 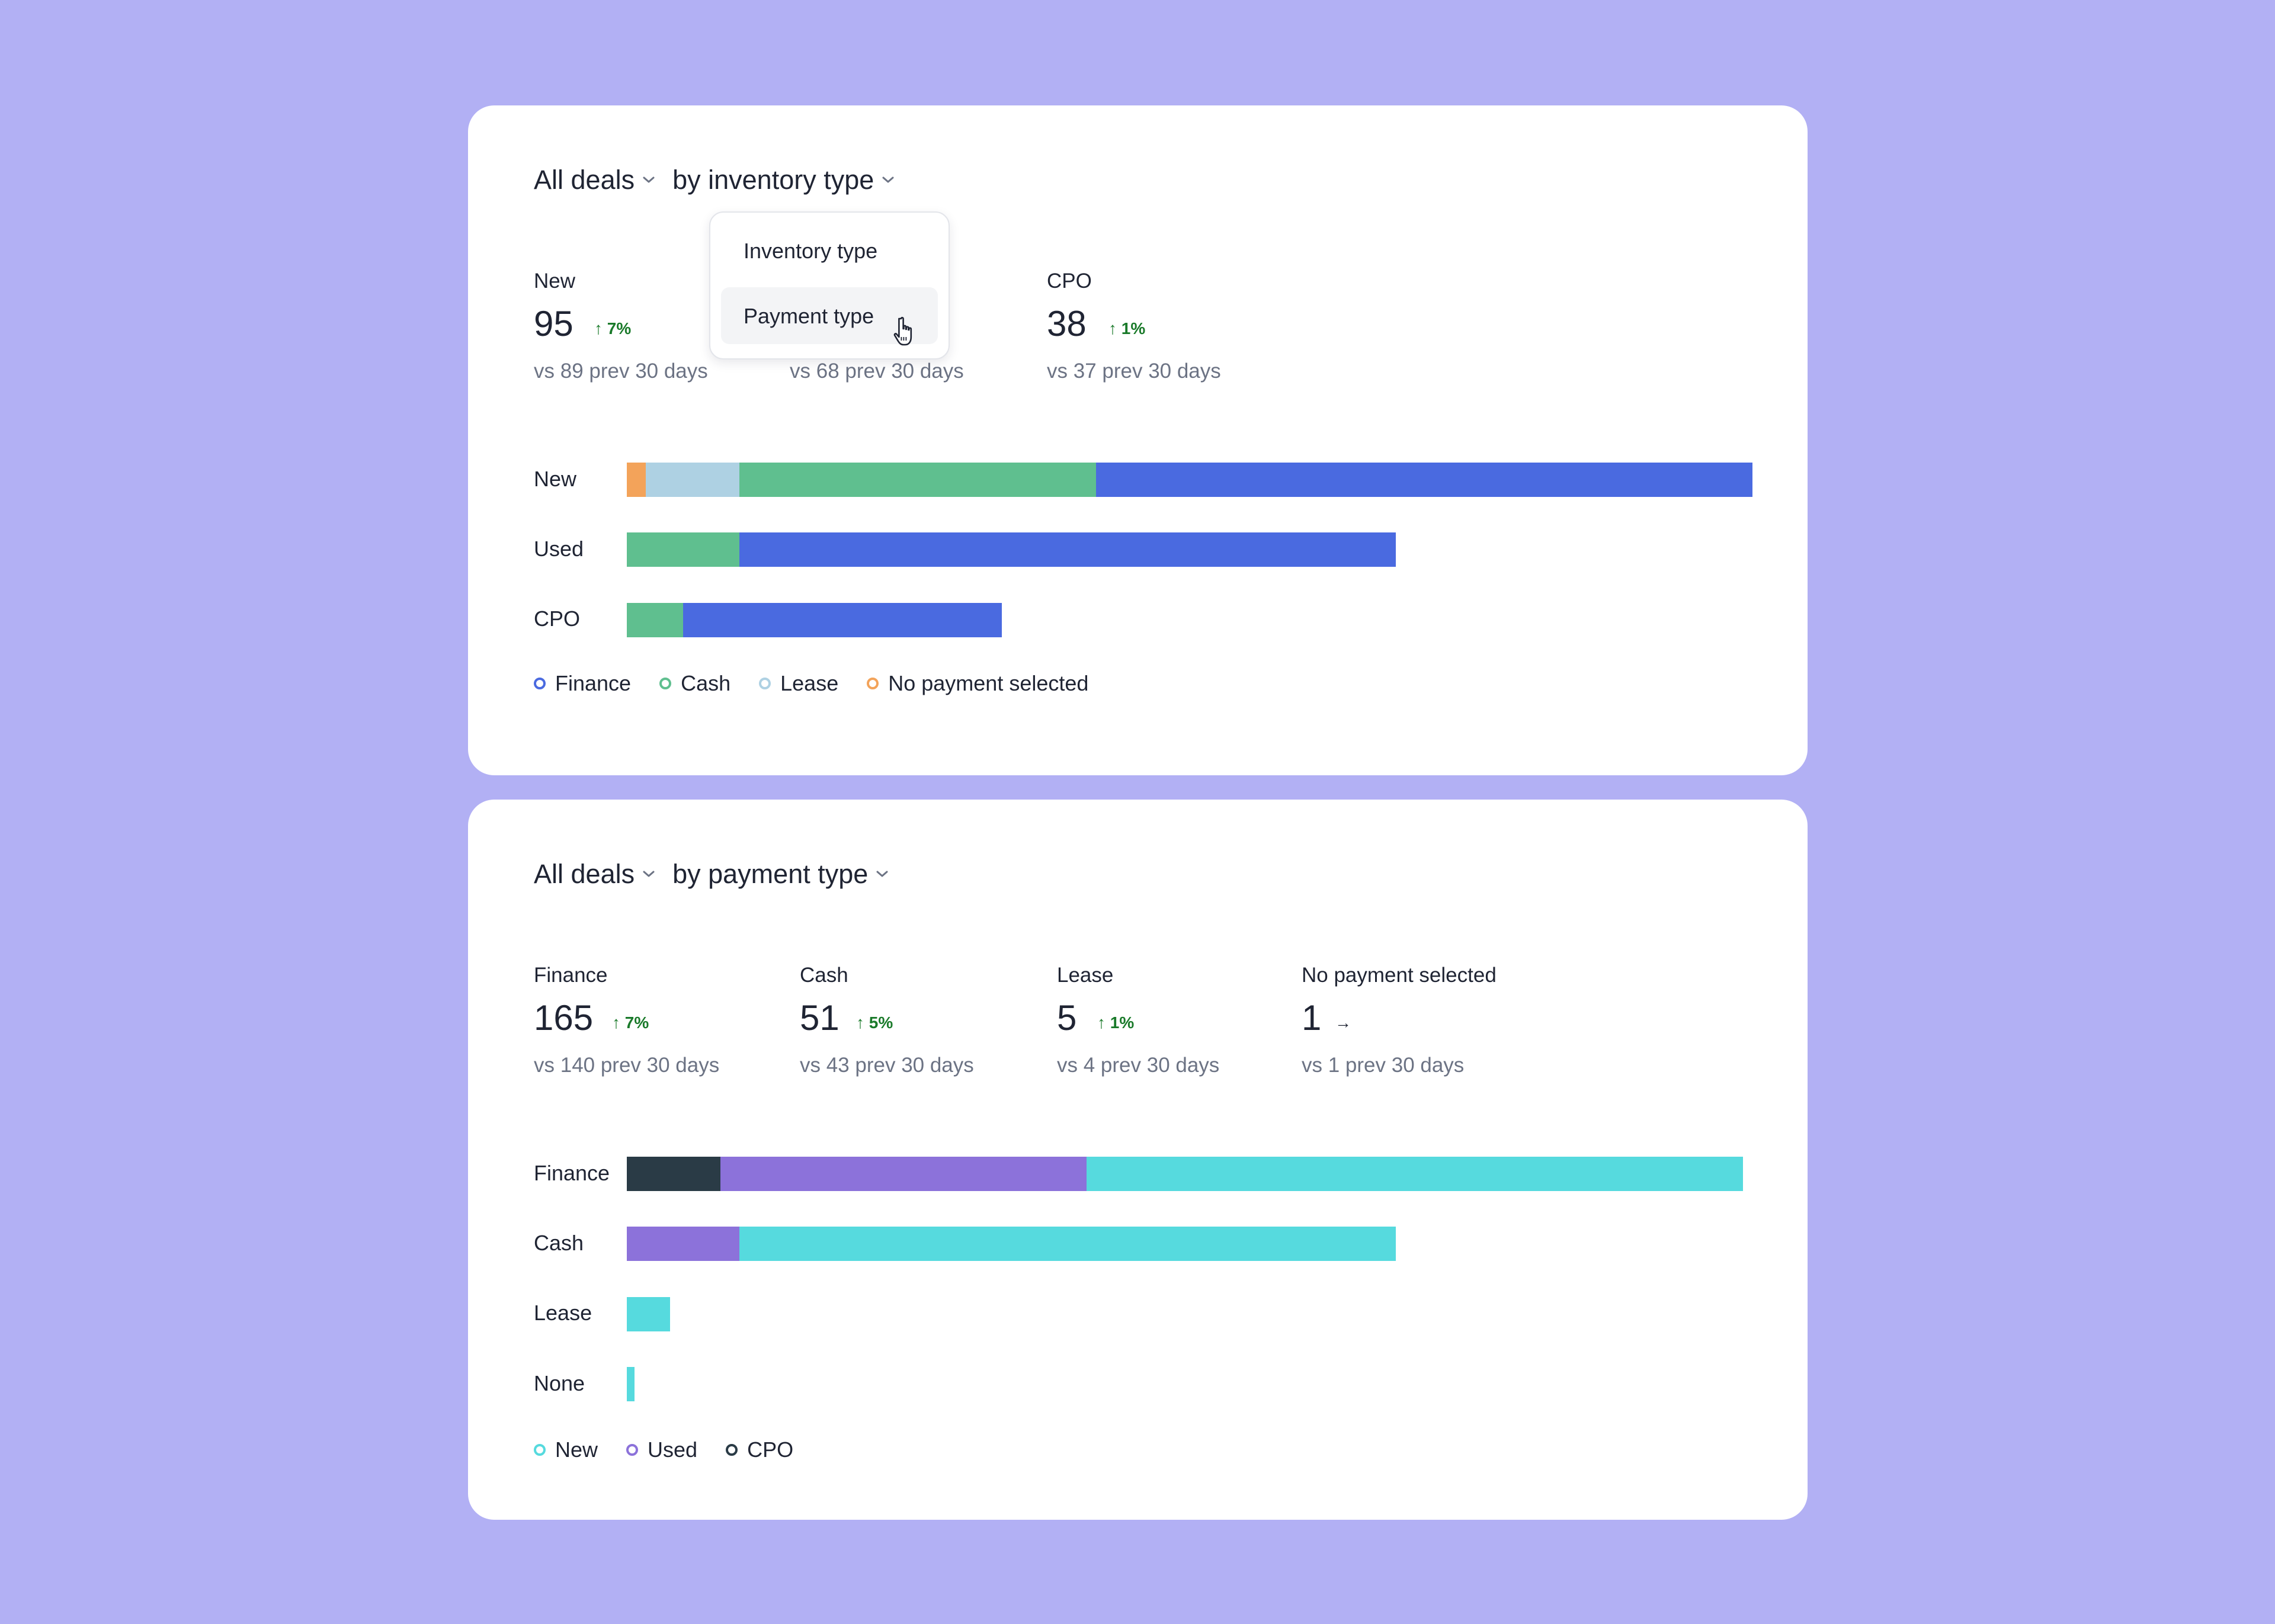 What do you see at coordinates (557, 618) in the screenshot?
I see `bar-row-label: CPO` at bounding box center [557, 618].